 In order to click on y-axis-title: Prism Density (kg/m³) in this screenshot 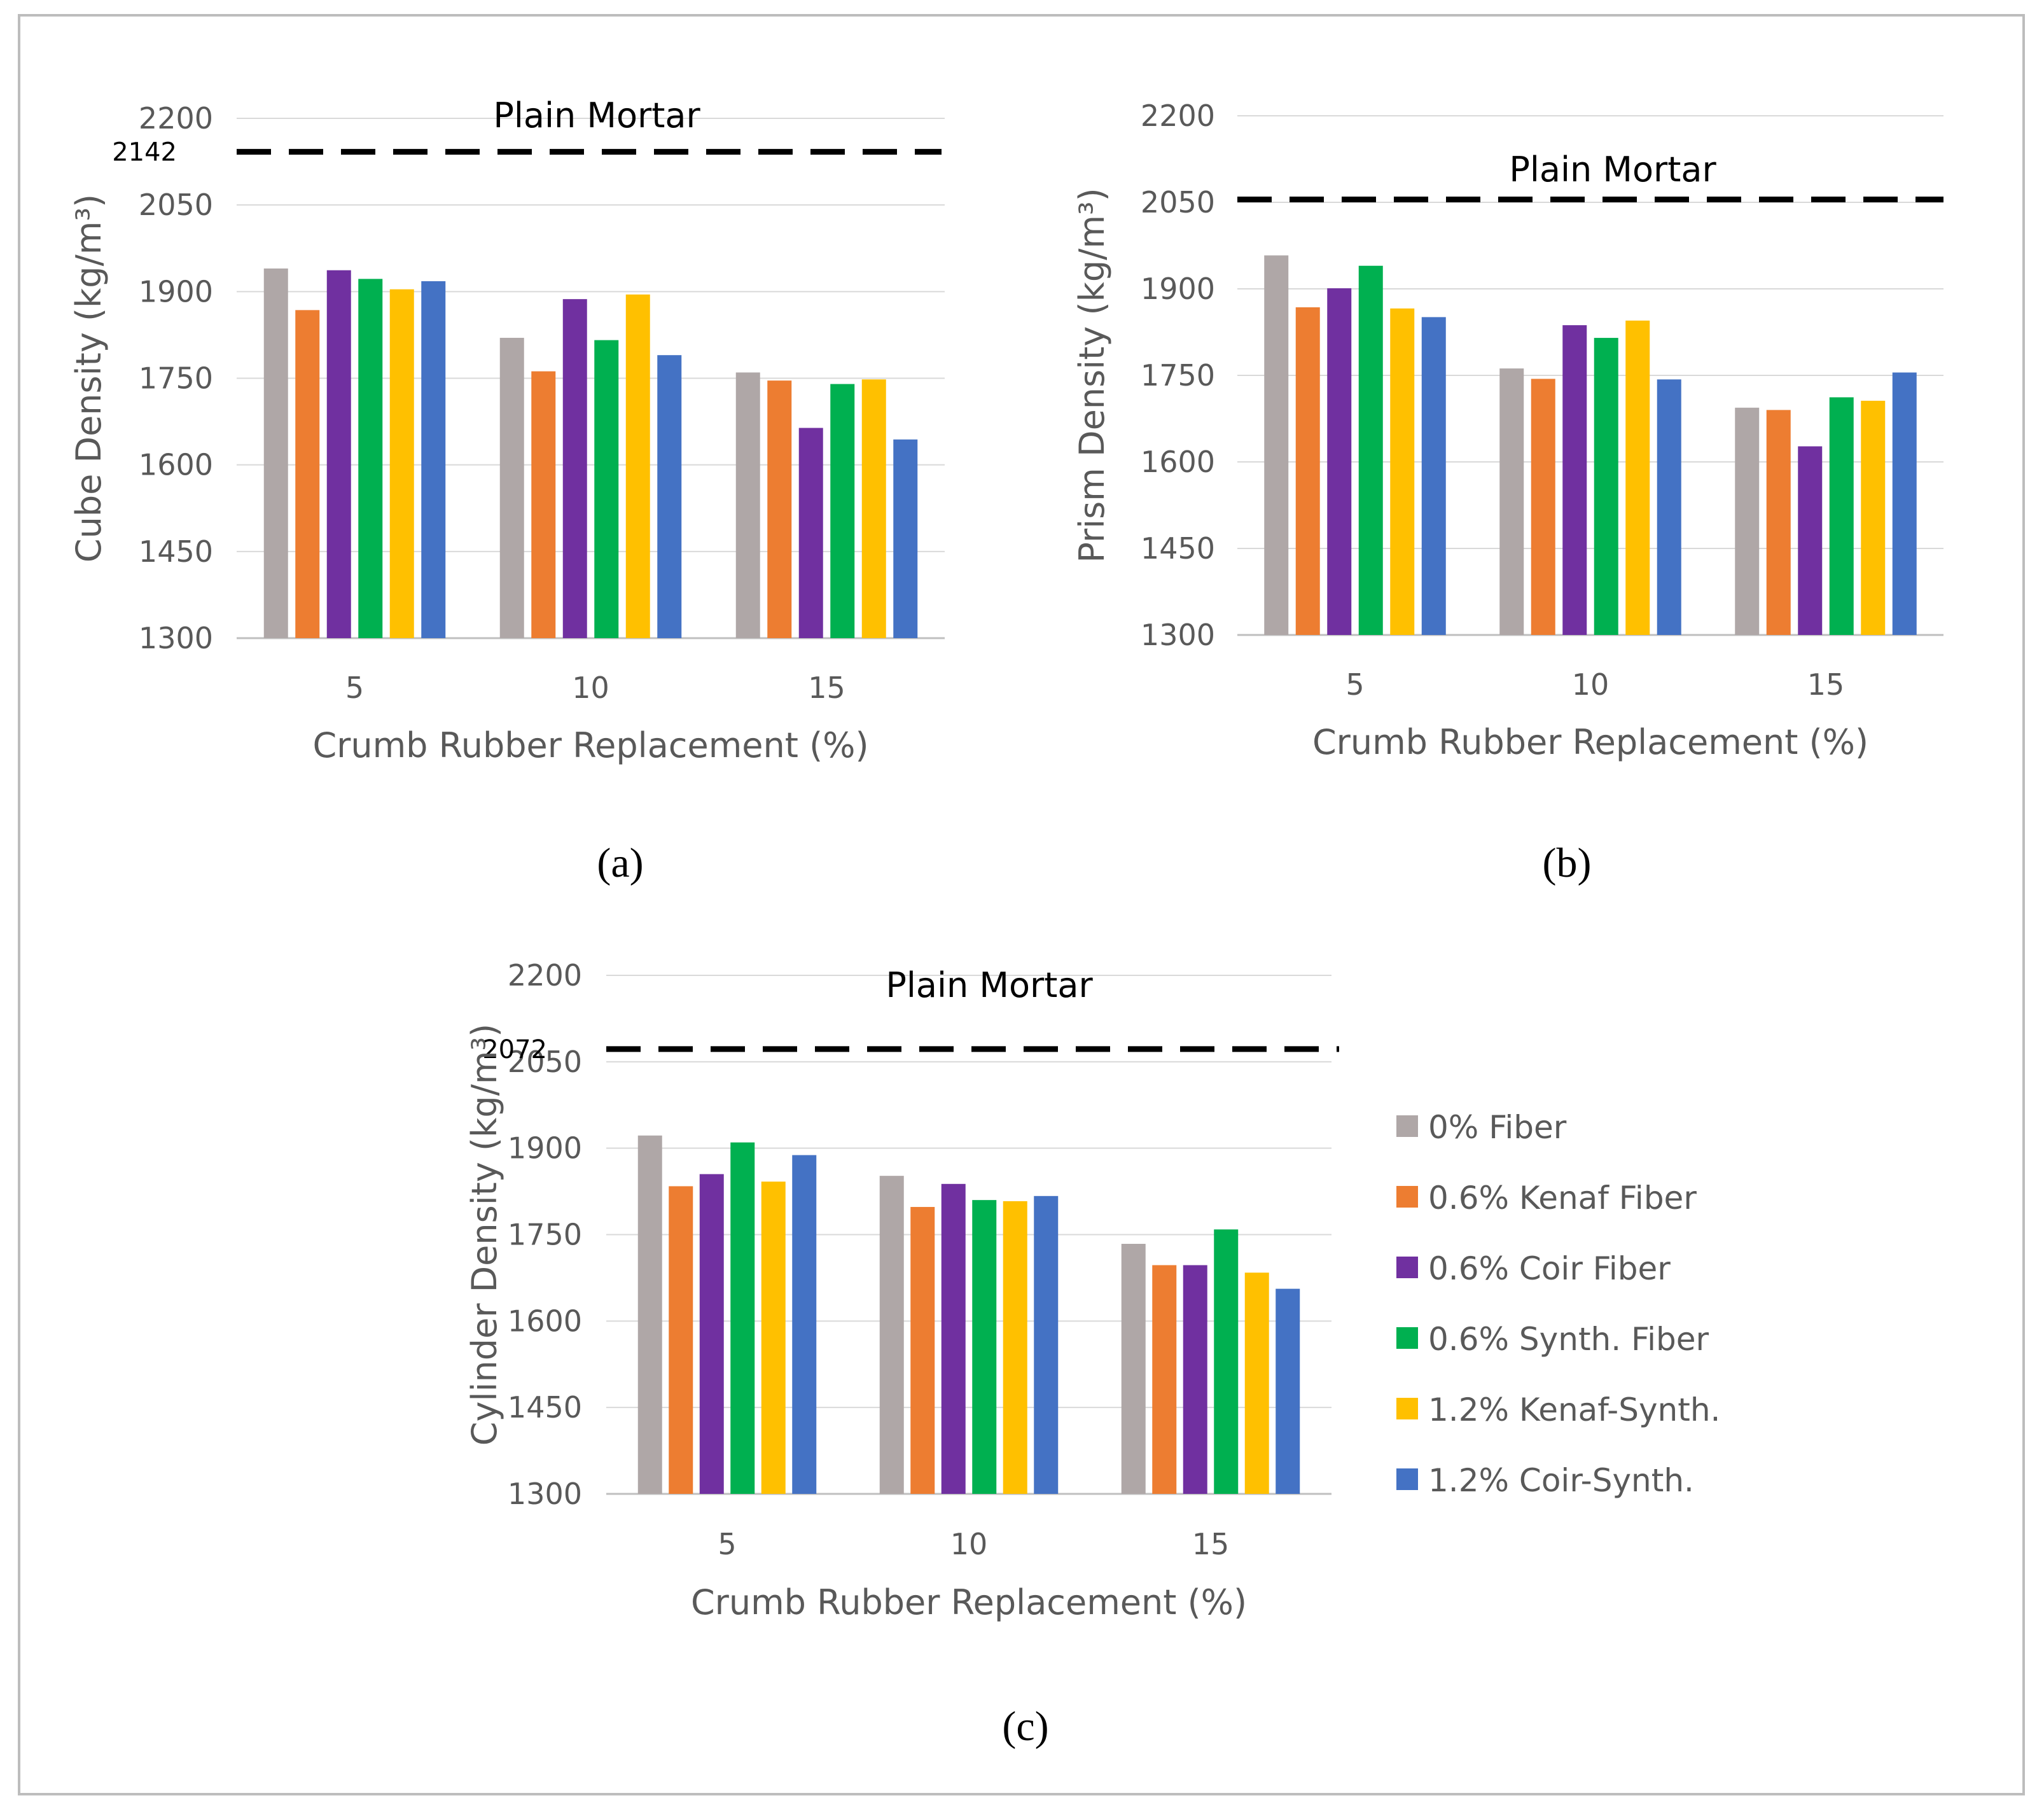, I will do `click(1092, 375)`.